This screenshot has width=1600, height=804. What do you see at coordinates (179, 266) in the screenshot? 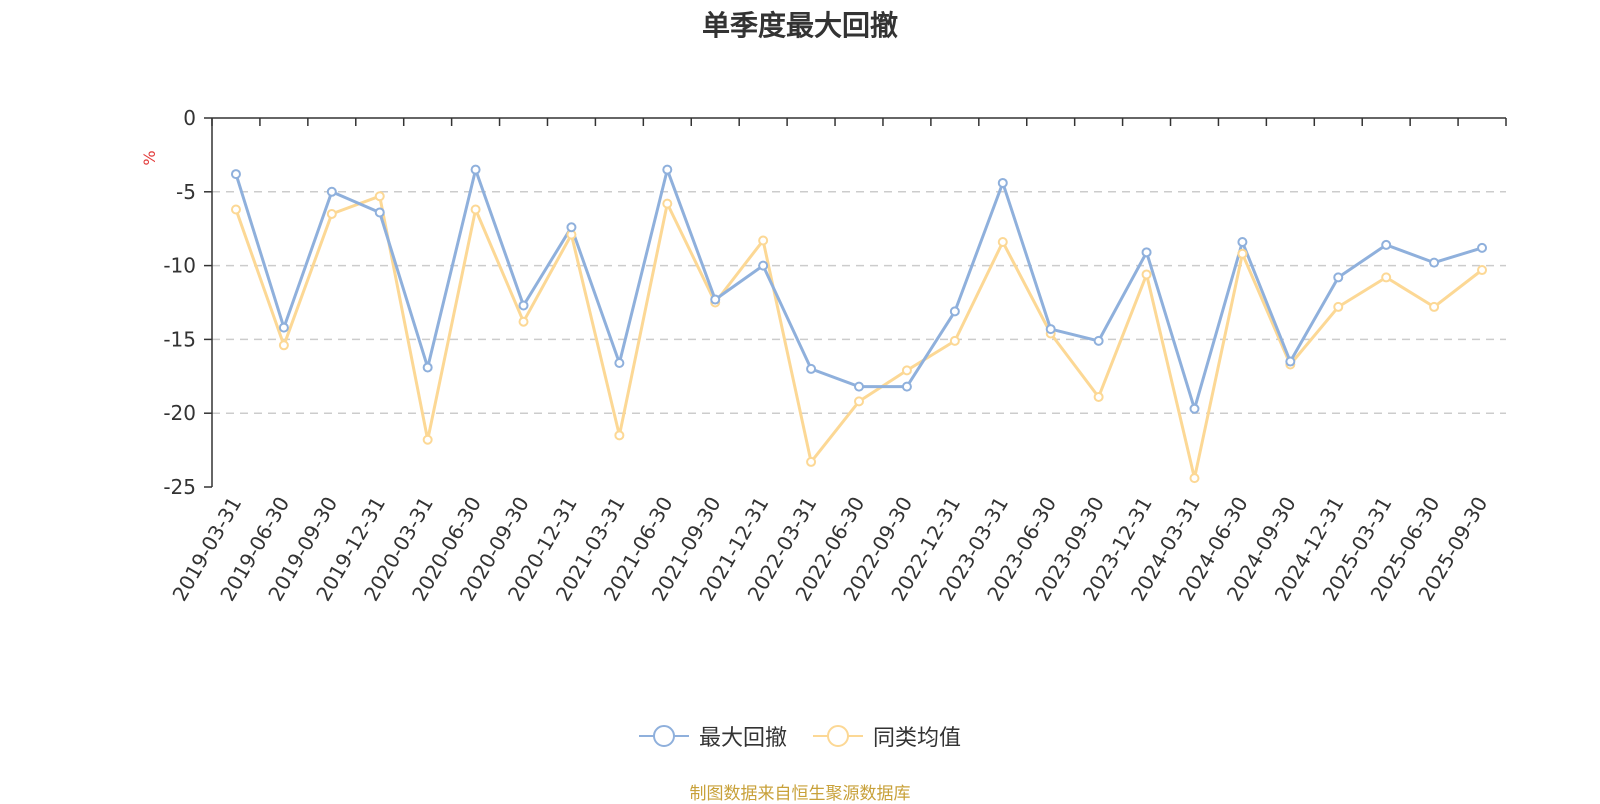
I see `y-tick-label: -10` at bounding box center [179, 266].